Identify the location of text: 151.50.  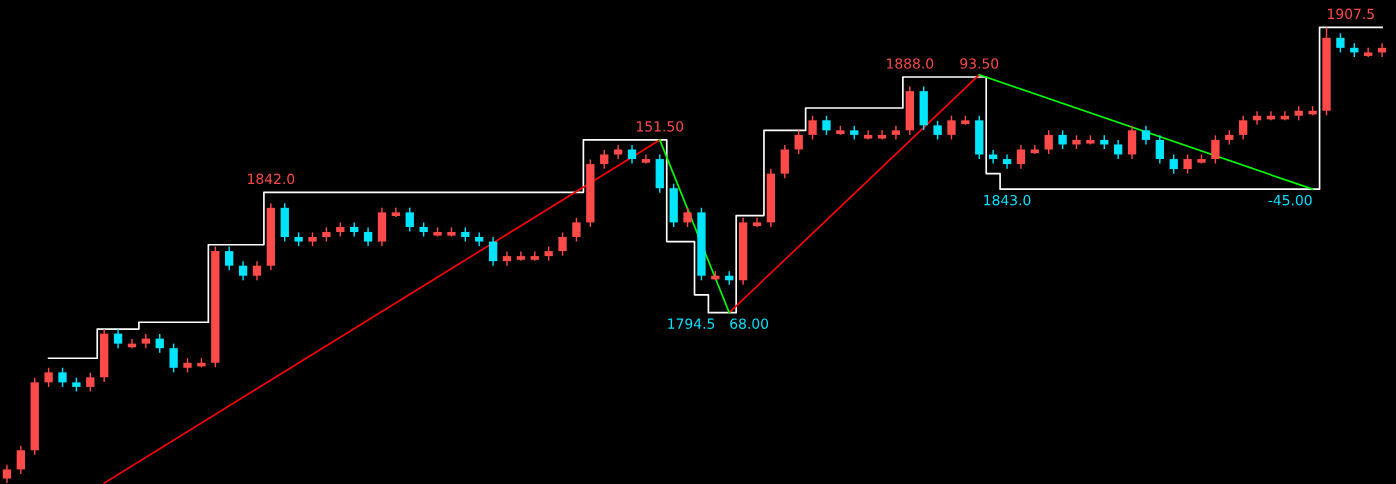
(660, 126).